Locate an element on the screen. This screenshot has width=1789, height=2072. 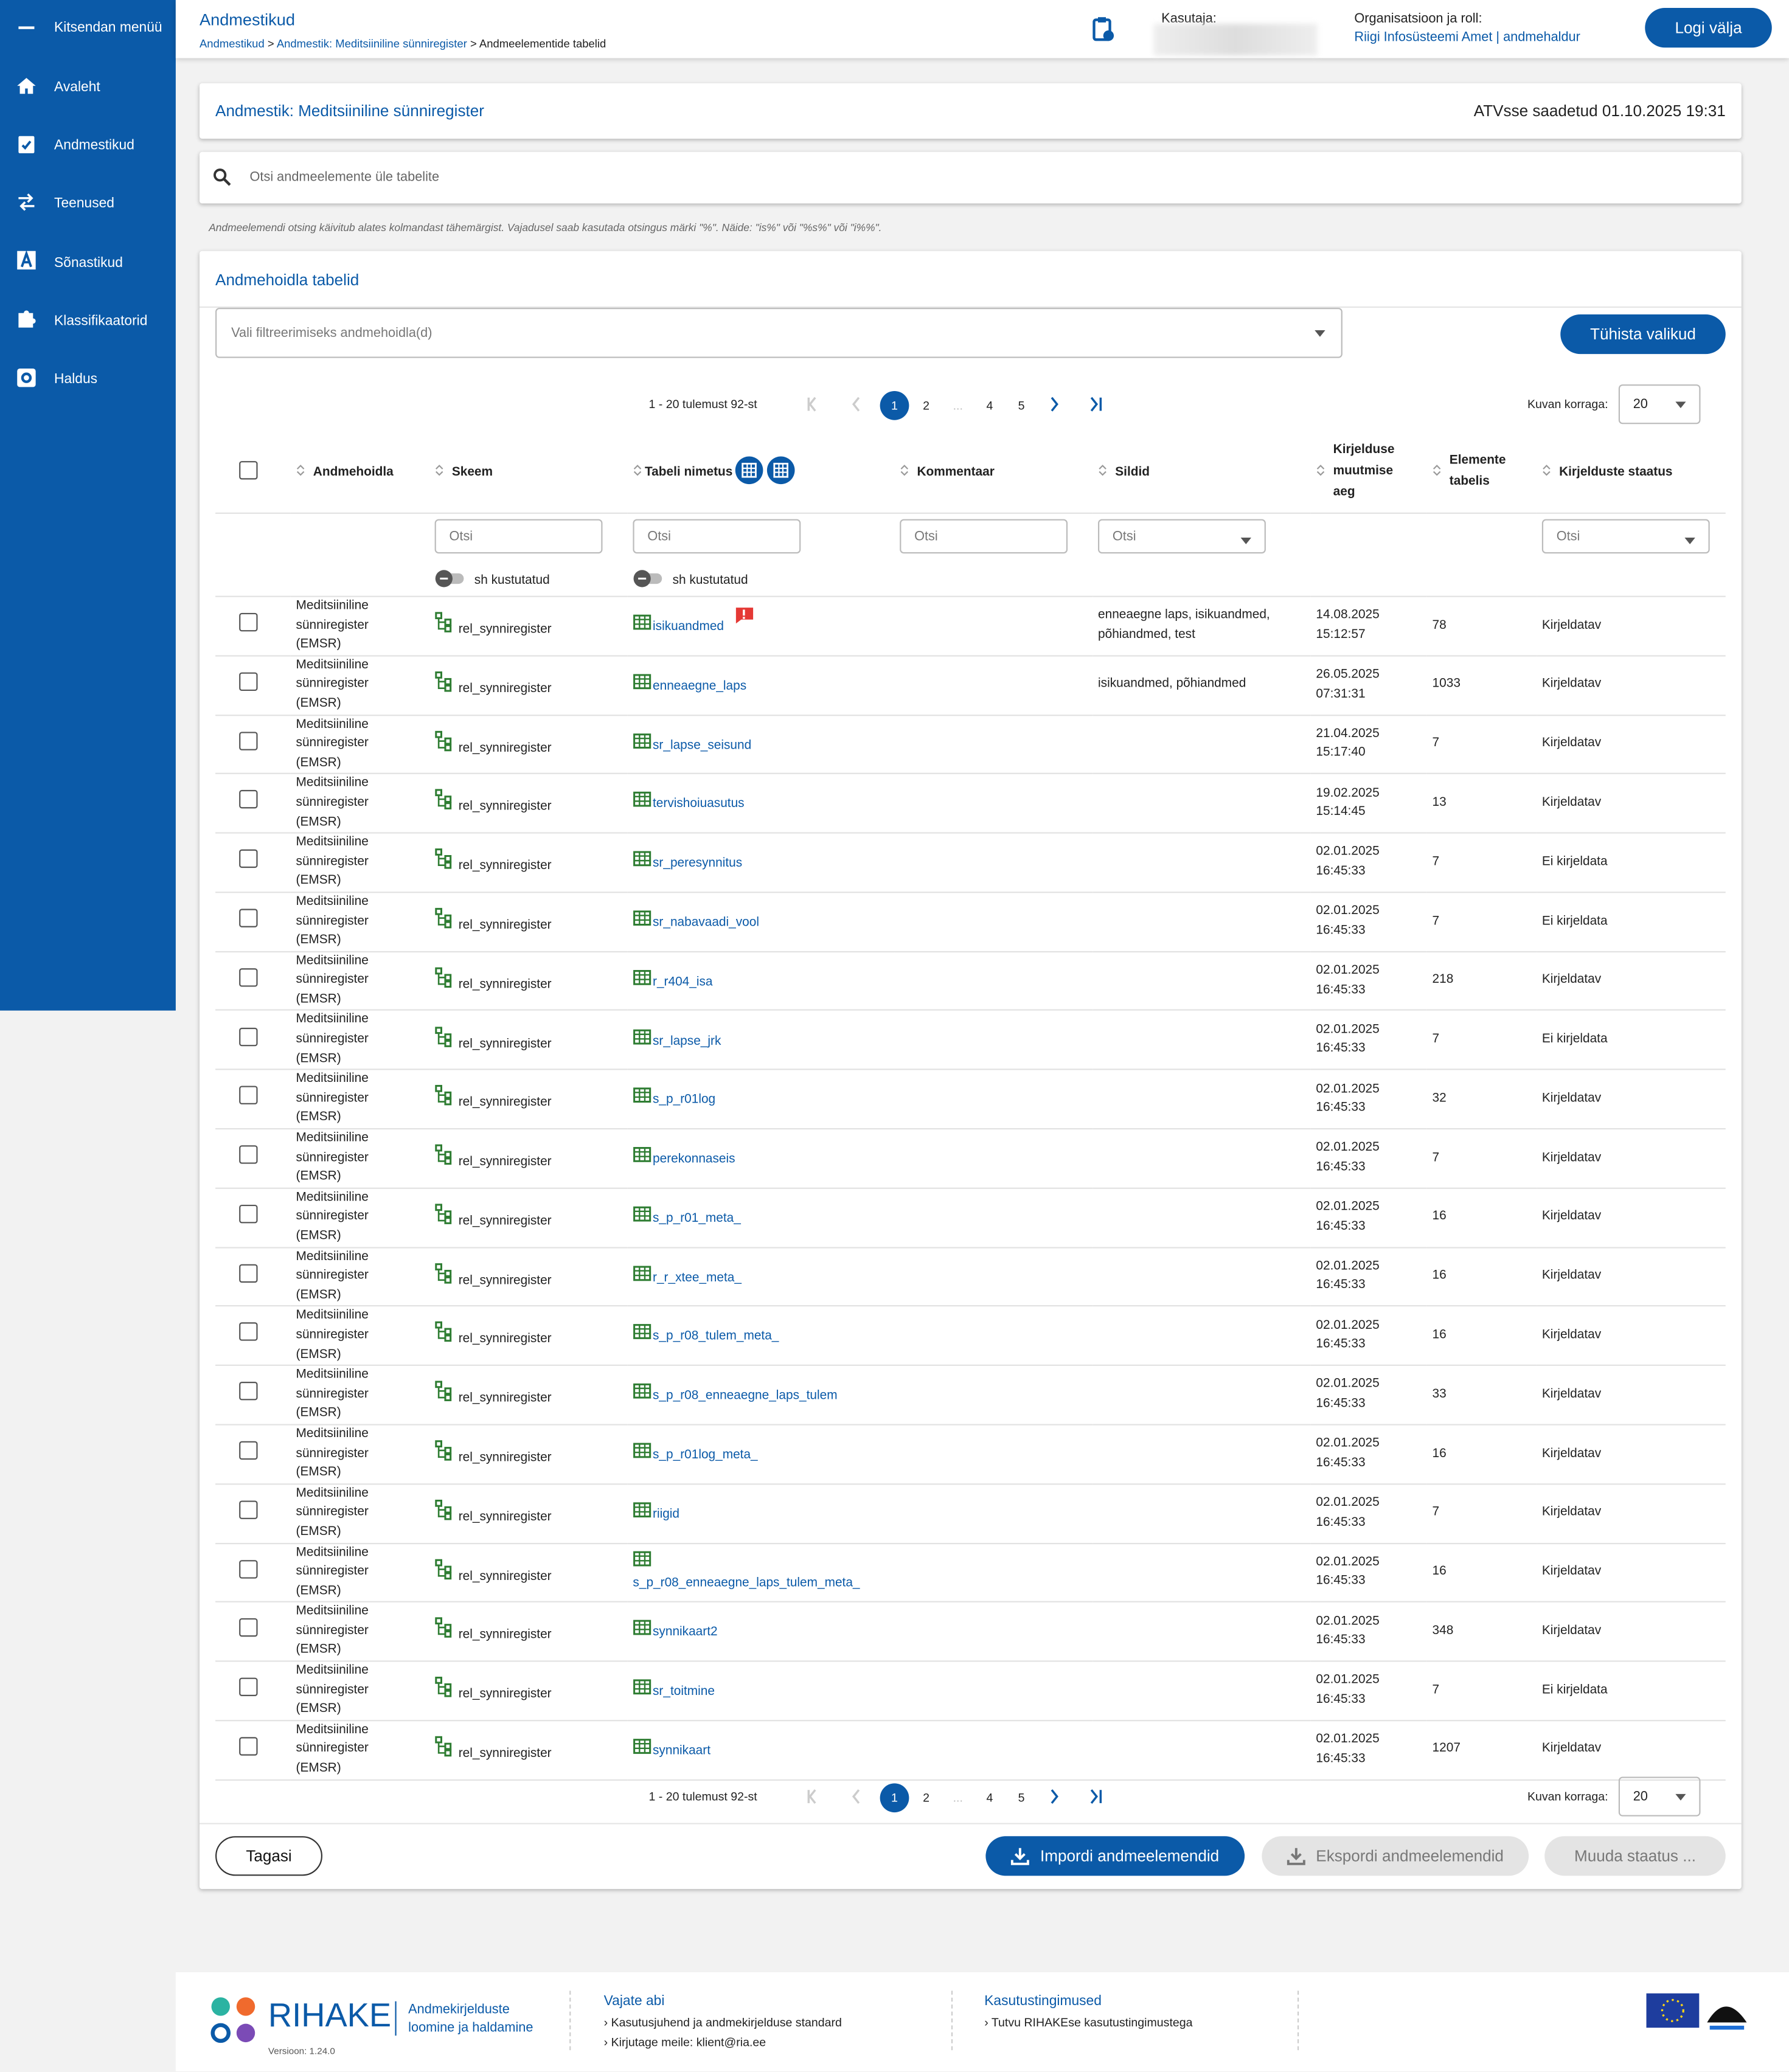
table-name: s_p_r01log is located at coordinates (684, 1101).